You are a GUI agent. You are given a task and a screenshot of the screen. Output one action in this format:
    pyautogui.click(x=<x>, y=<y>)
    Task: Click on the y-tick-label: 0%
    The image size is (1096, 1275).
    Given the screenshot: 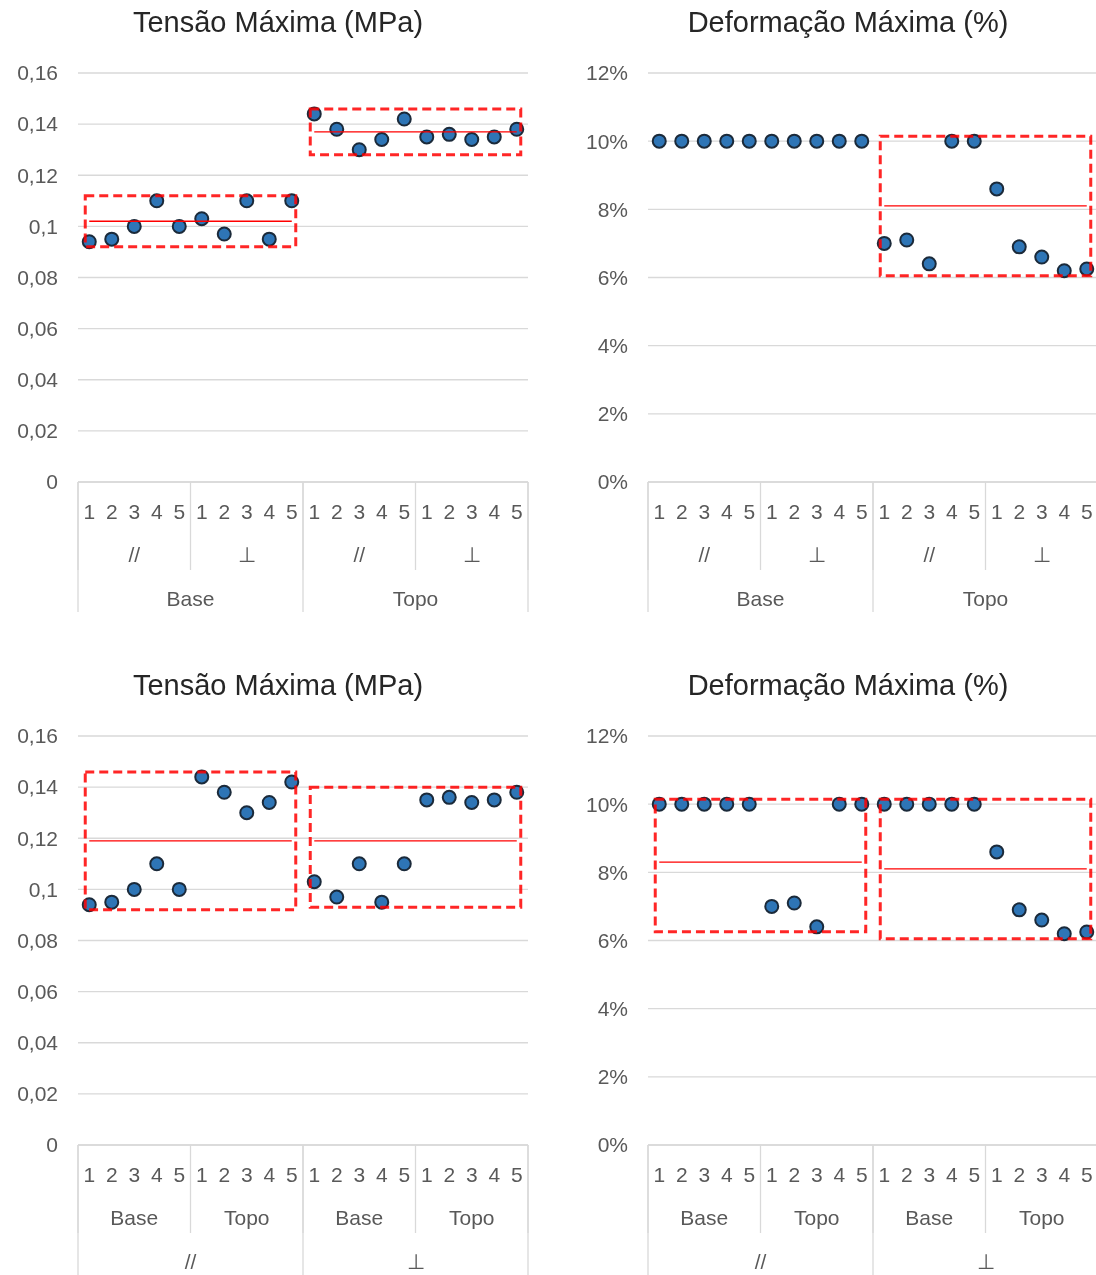 What is the action you would take?
    pyautogui.click(x=612, y=482)
    